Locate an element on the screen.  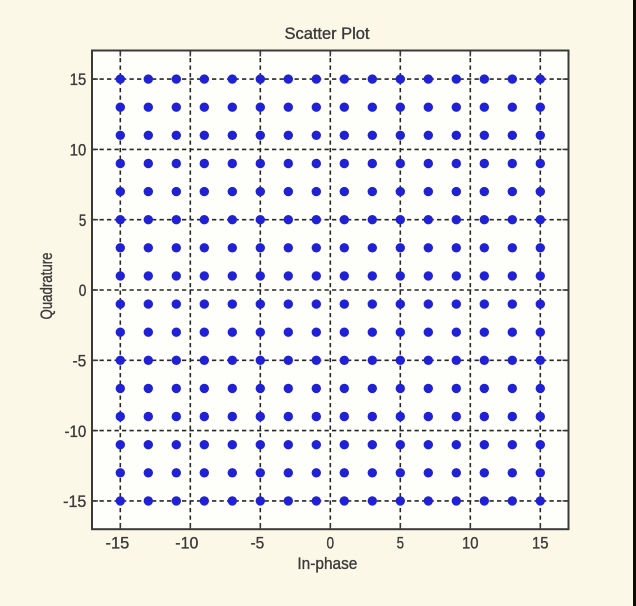
svg-text: In-phase is located at coordinates (327, 563).